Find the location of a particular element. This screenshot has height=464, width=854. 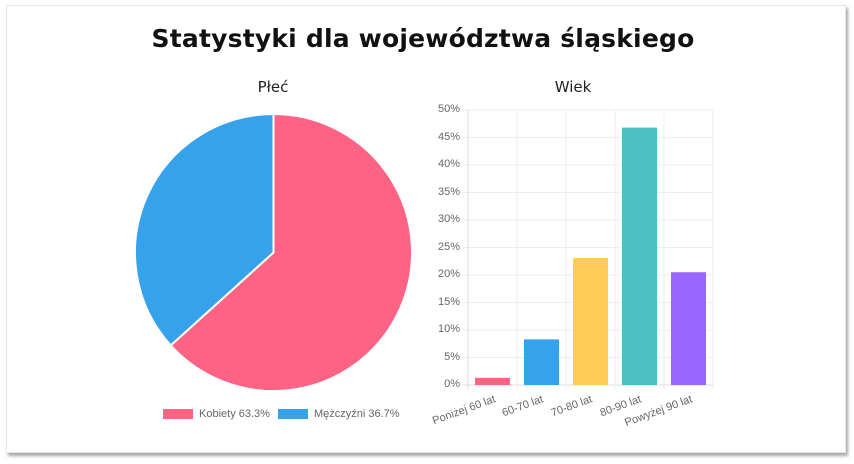

pie-chart-title: Płeć is located at coordinates (273, 87).